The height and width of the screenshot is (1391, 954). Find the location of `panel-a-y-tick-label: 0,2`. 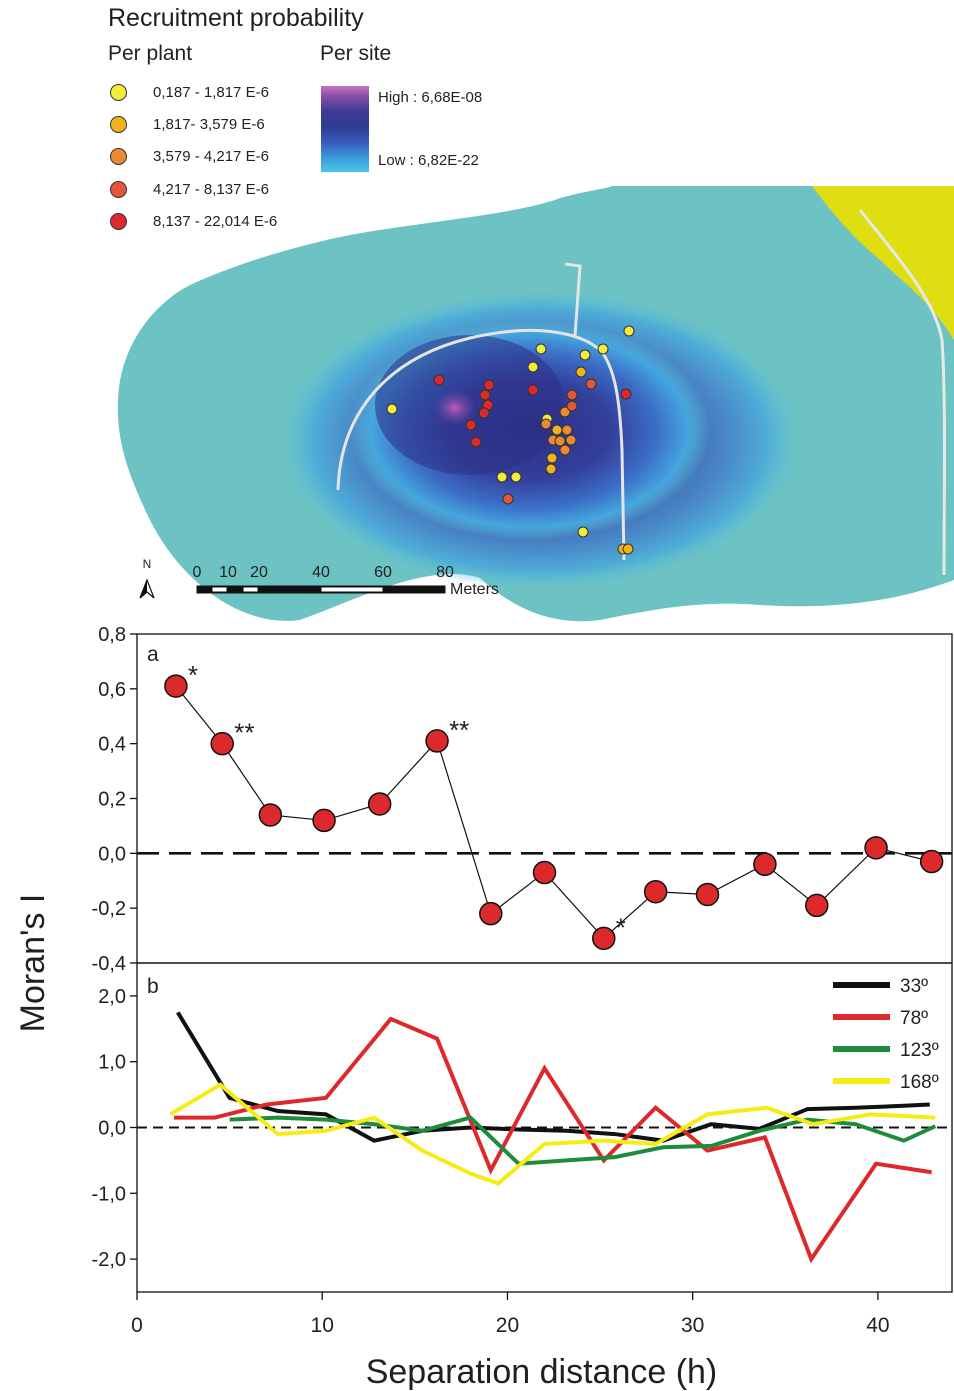

panel-a-y-tick-label: 0,2 is located at coordinates (112, 800).